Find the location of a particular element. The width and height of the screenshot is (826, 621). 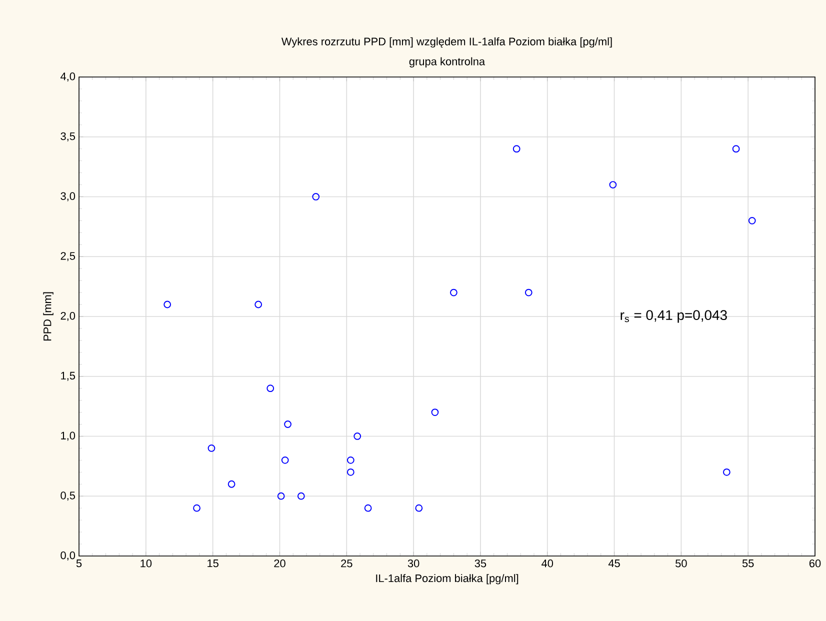

y-tick-label: 4,0 is located at coordinates (68, 77).